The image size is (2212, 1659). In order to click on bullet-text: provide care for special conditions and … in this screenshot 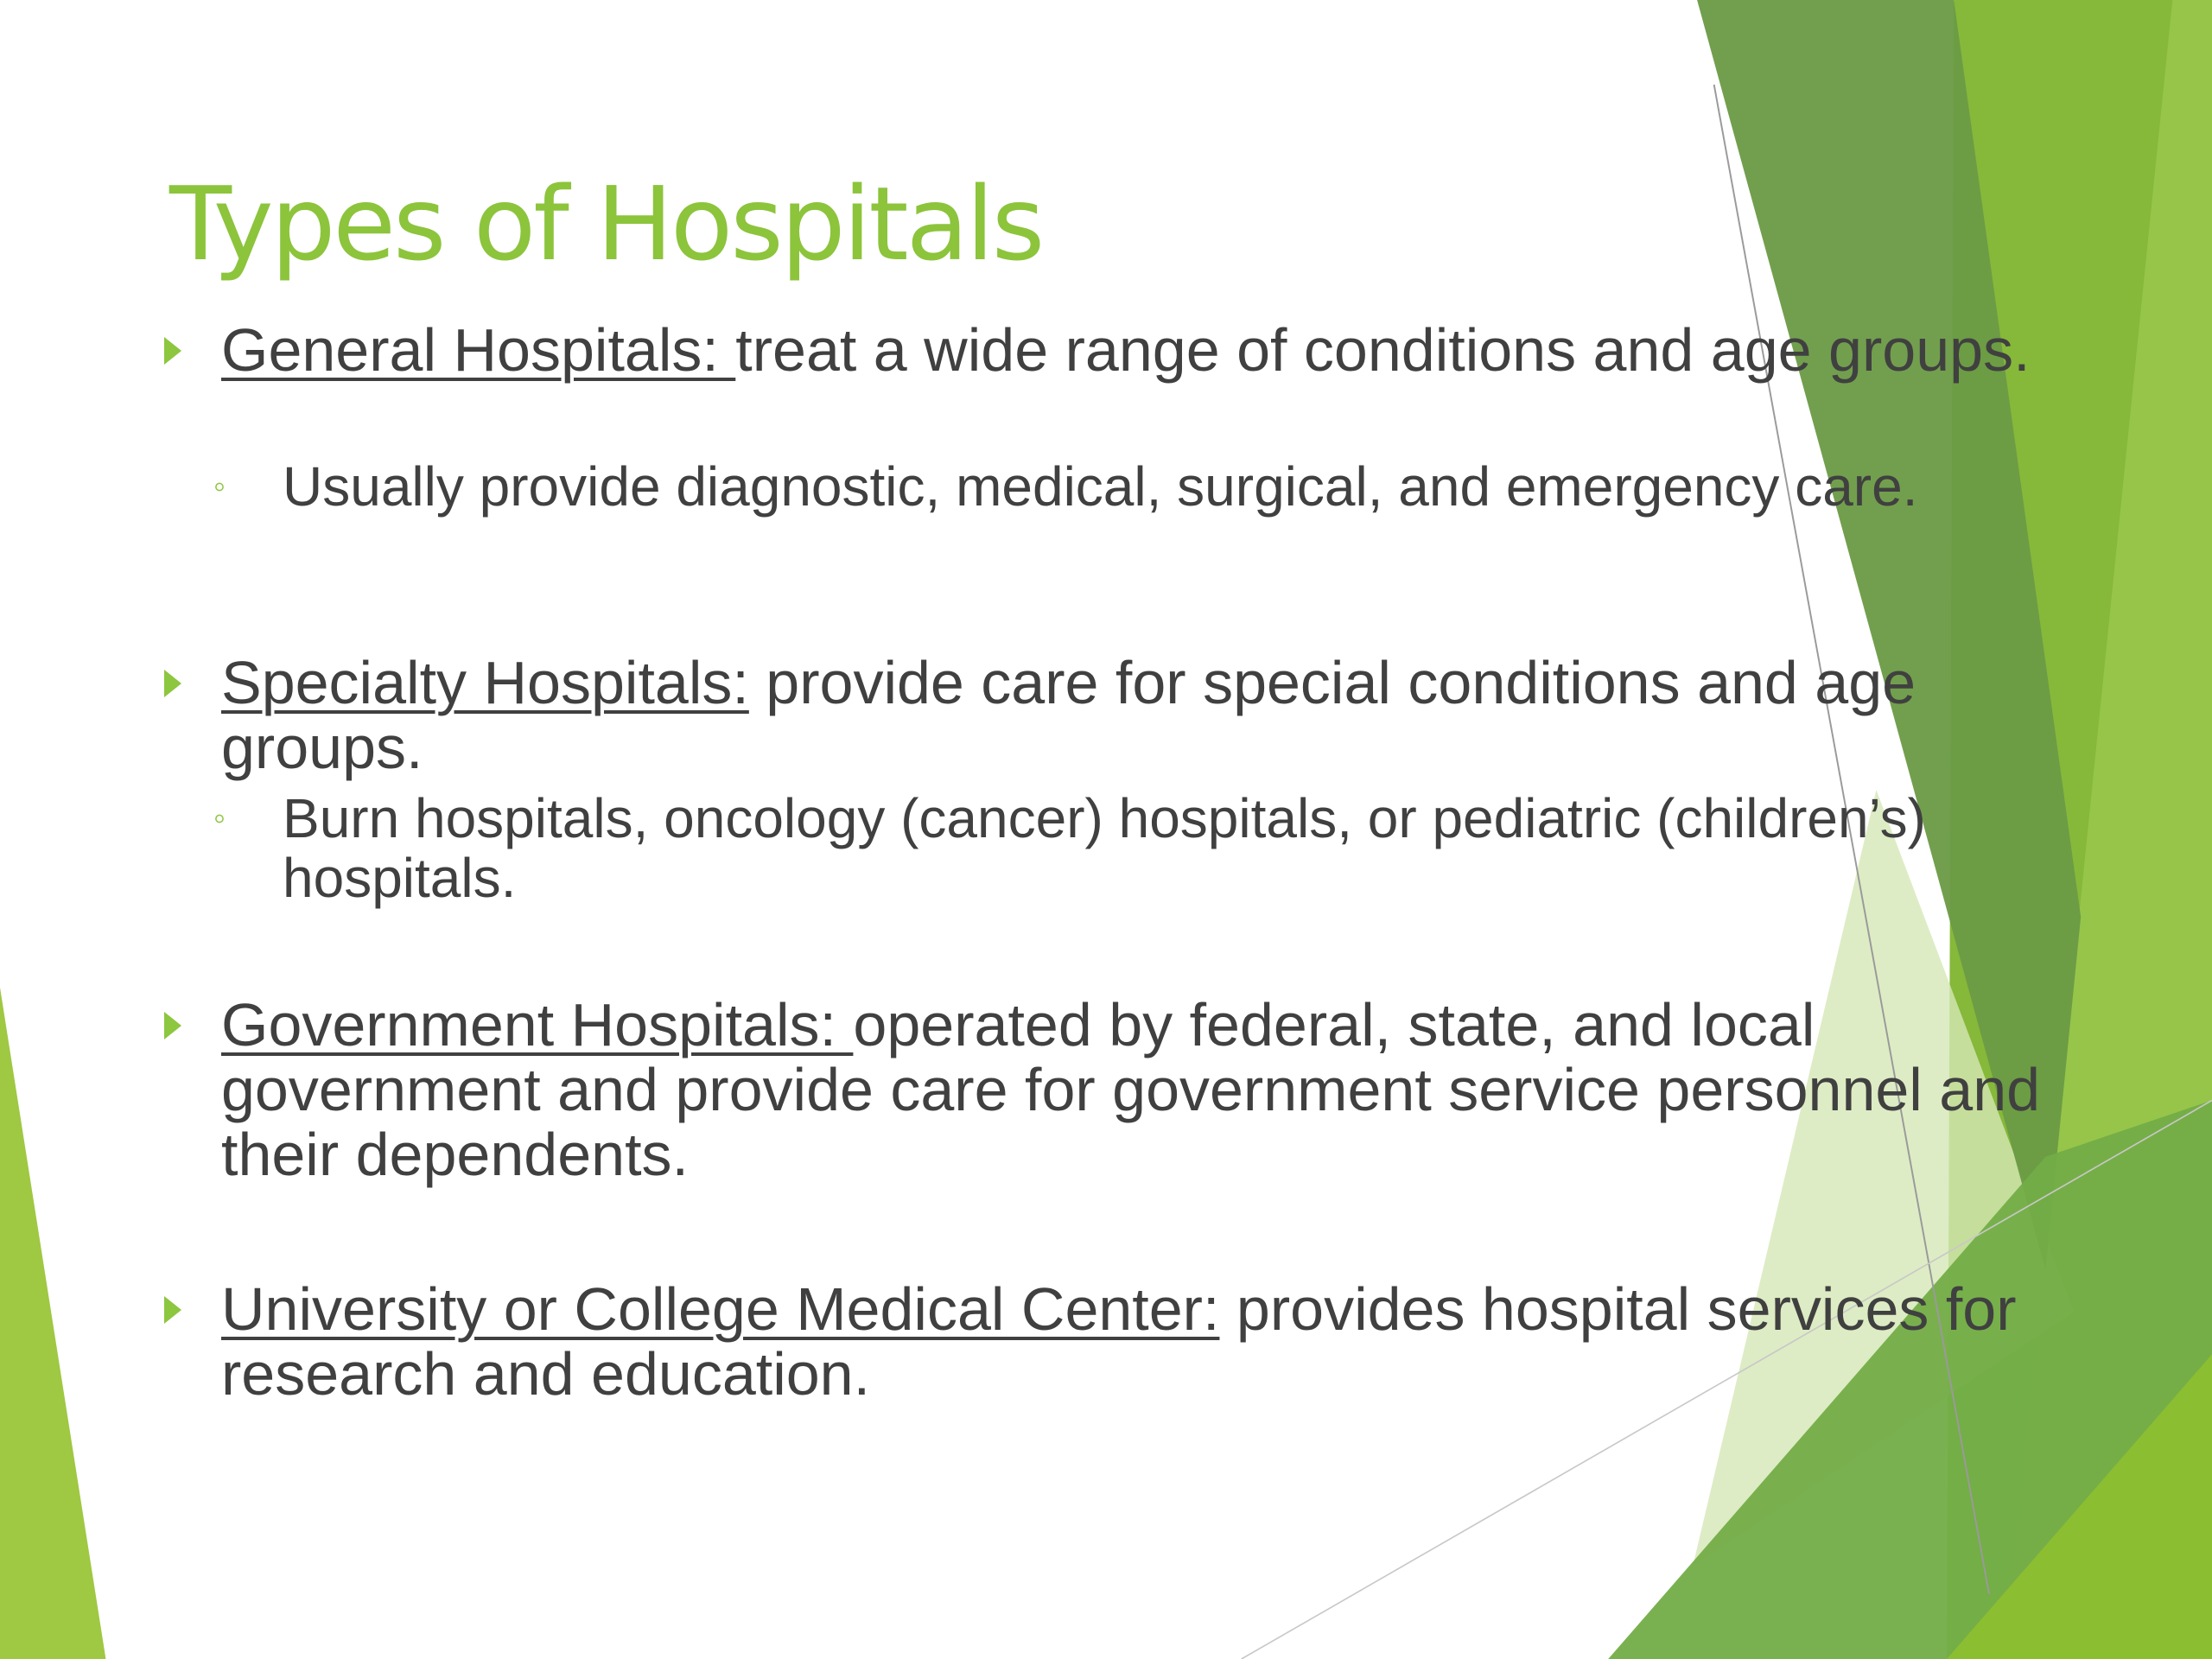, I will do `click(1068, 715)`.